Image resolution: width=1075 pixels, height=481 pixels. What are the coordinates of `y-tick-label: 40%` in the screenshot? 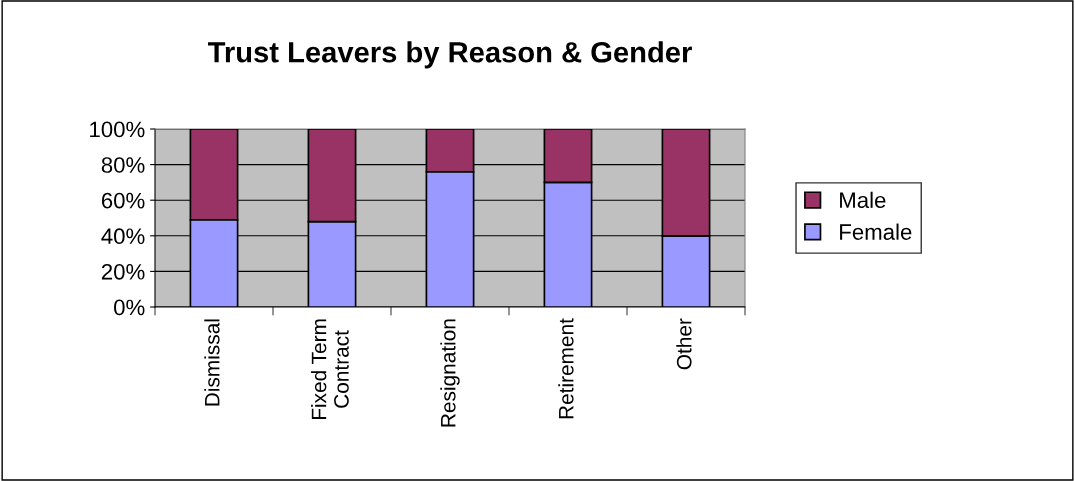 It's located at (123, 236).